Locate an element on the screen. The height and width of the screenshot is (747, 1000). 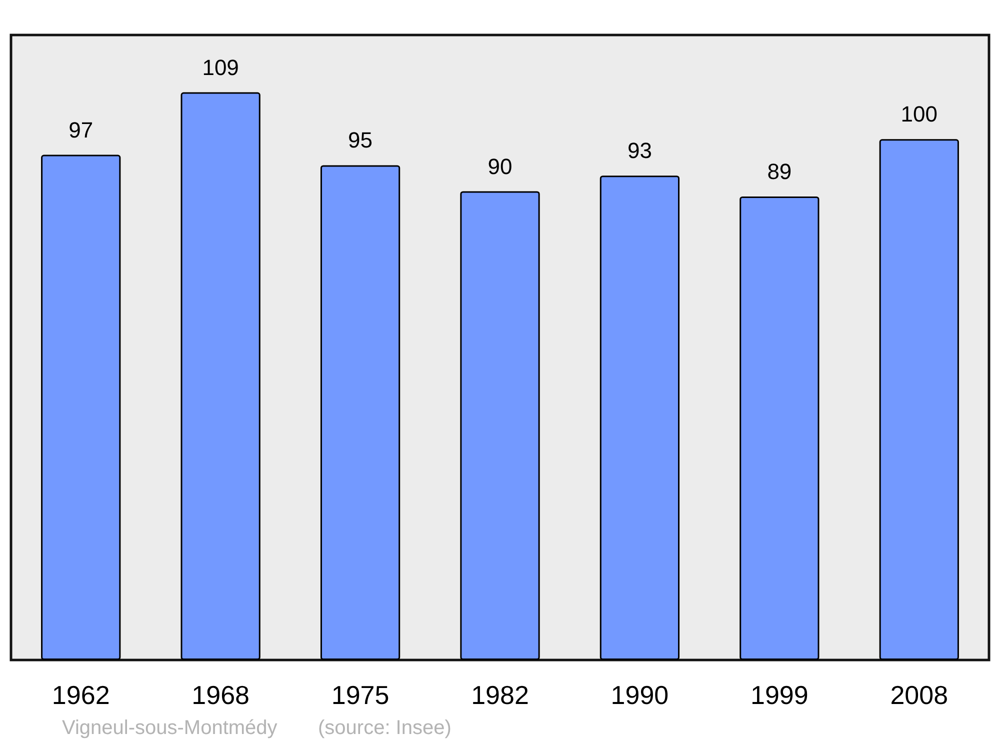
data-label: 109 is located at coordinates (220, 67).